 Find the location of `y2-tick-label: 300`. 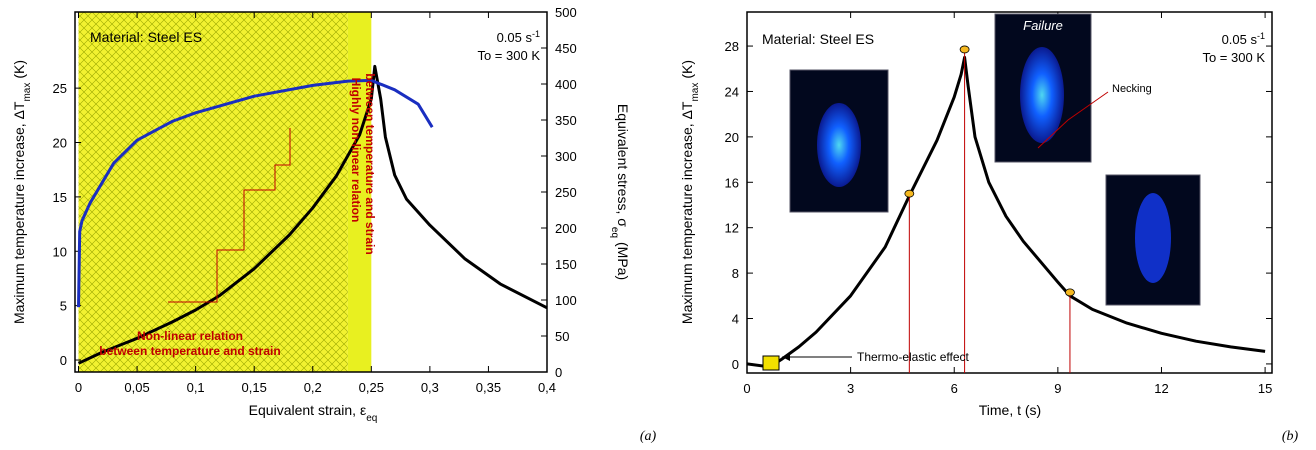

y2-tick-label: 300 is located at coordinates (566, 156).